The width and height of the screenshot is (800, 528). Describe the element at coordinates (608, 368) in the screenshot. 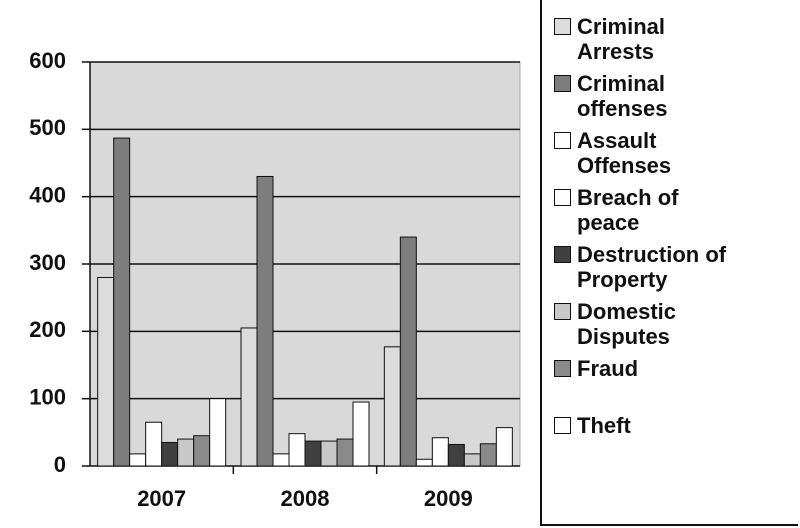

I see `legend-label: Fraud` at that location.